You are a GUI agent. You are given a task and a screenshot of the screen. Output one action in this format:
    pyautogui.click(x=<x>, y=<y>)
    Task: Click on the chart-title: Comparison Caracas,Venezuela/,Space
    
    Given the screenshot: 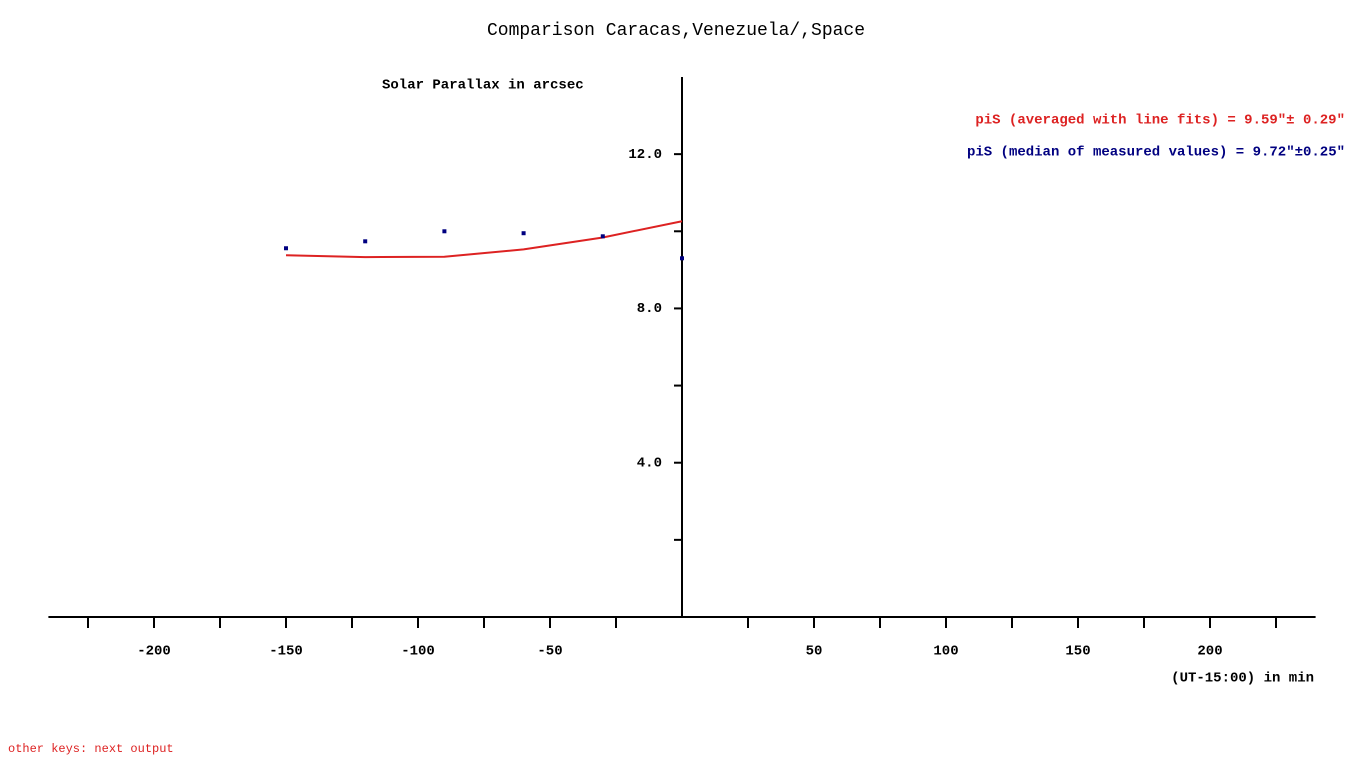 What is the action you would take?
    pyautogui.click(x=676, y=31)
    